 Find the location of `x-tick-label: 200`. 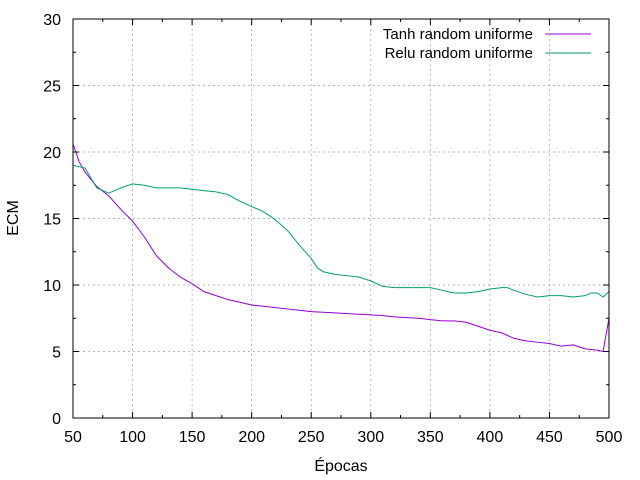

x-tick-label: 200 is located at coordinates (251, 437).